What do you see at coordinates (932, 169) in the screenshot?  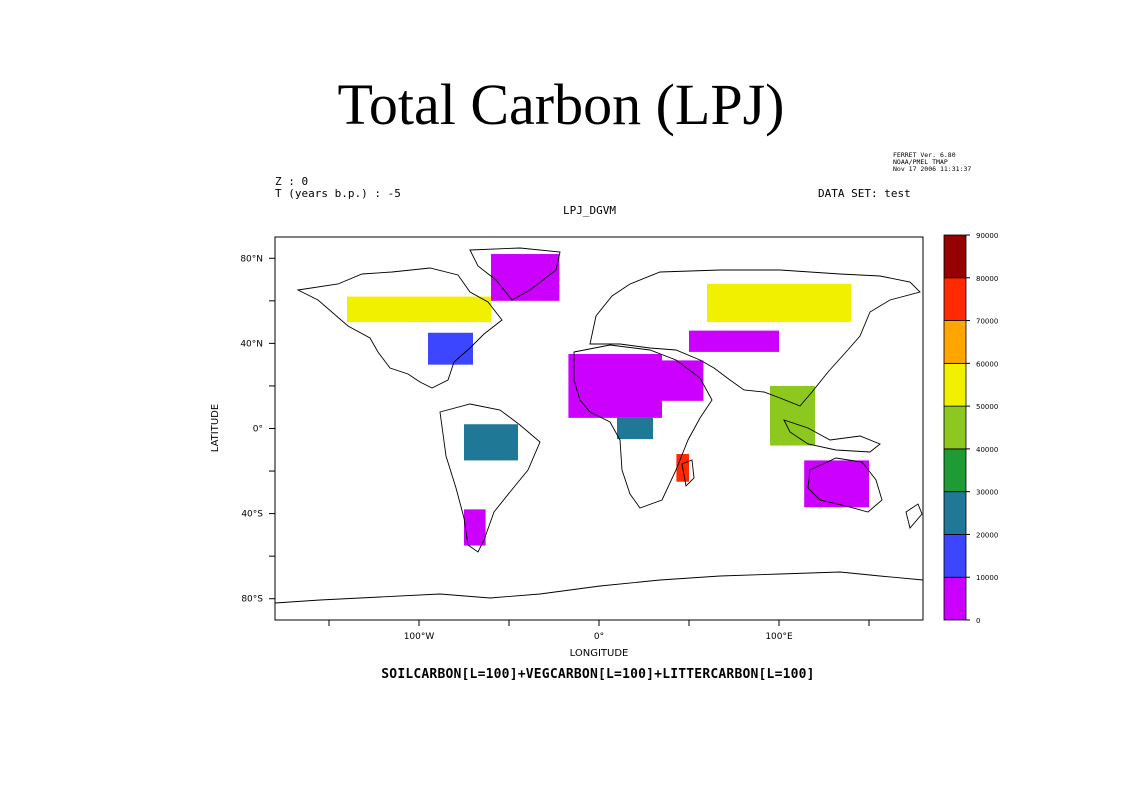 I see `ferret-stamp-line-3: Nov 17 2006 11:31:37` at bounding box center [932, 169].